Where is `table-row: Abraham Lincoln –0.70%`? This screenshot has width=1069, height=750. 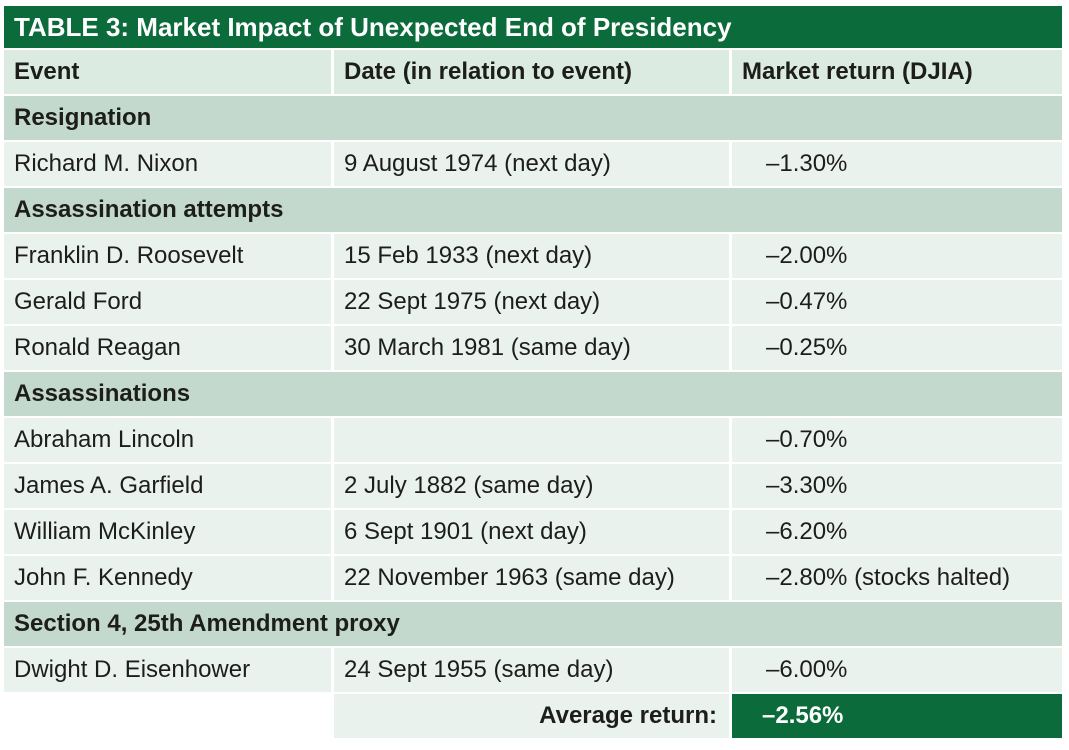 table-row: Abraham Lincoln –0.70% is located at coordinates (533, 440).